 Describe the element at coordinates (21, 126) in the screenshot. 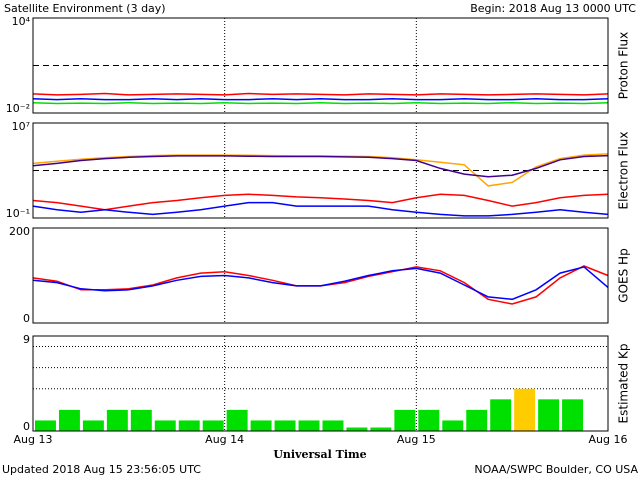

I see `y-tick-label: 10⁷` at that location.